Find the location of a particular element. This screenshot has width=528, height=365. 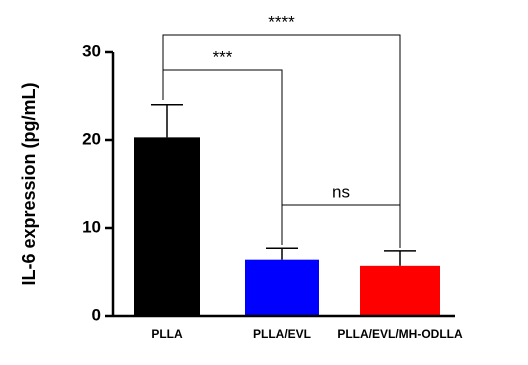

x-tick-label: PLLA is located at coordinates (167, 334).